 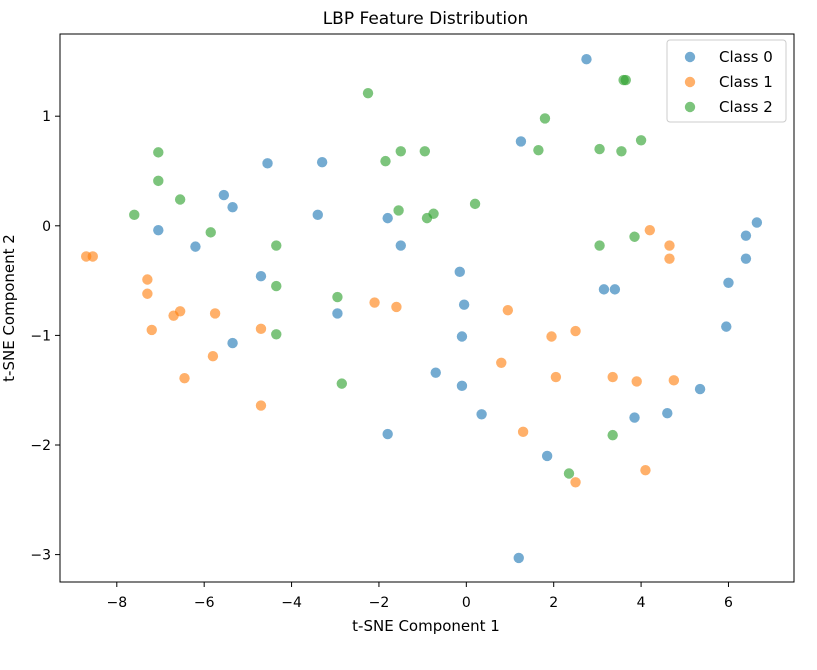 I want to click on y-axis-label: t-SNE Component 2, so click(x=9, y=308).